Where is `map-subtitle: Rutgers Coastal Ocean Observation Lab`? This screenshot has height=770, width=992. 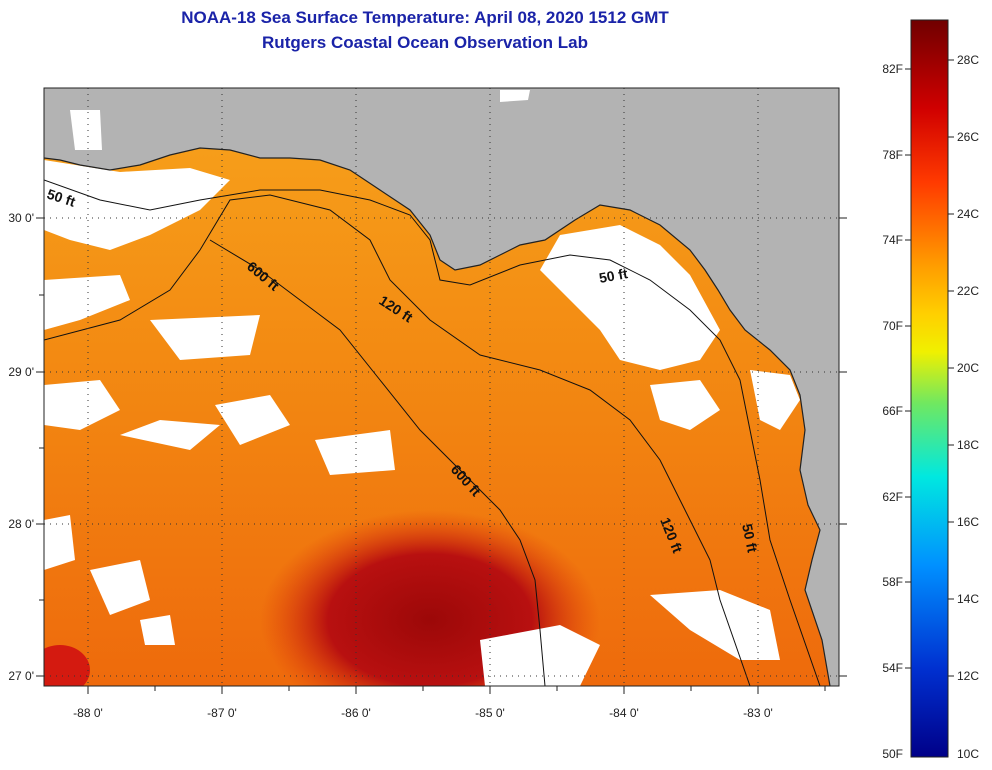 map-subtitle: Rutgers Coastal Ocean Observation Lab is located at coordinates (425, 42).